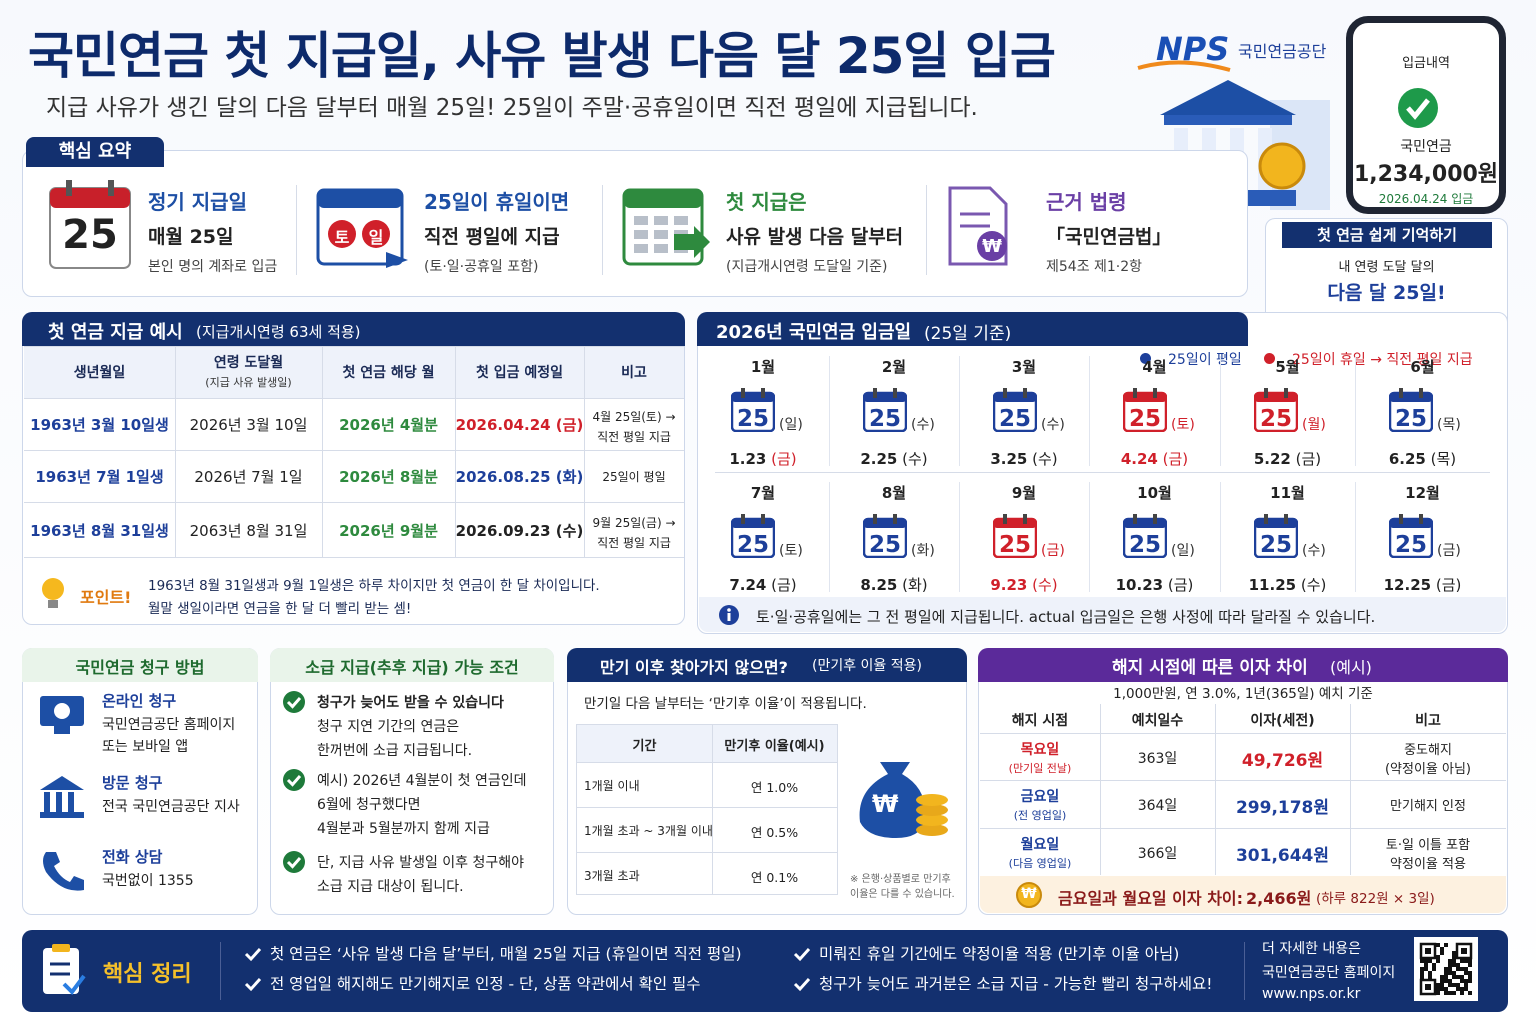  What do you see at coordinates (807, 267) in the screenshot?
I see `summary-note: (지급개시연령 도달일 기준)` at bounding box center [807, 267].